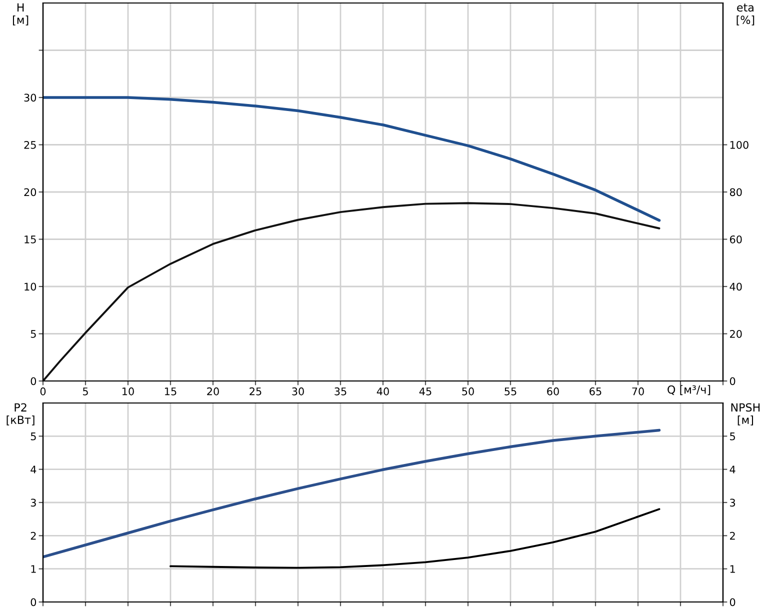  Describe the element at coordinates (745, 15) in the screenshot. I see `y2-axis-title: eta [%]` at that location.